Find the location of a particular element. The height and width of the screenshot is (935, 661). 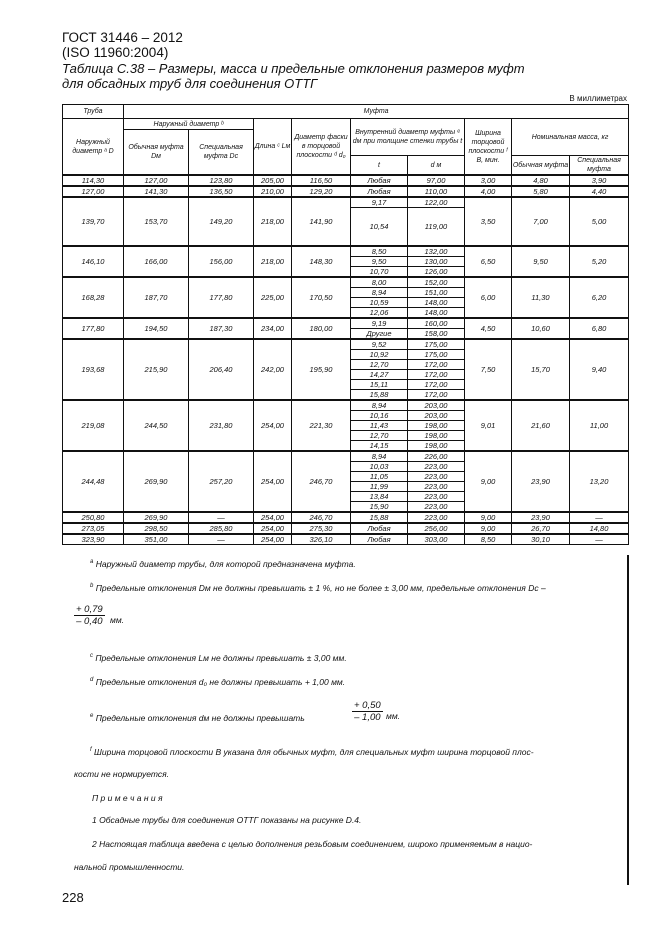

cell-t: 12,06 is located at coordinates (379, 312).